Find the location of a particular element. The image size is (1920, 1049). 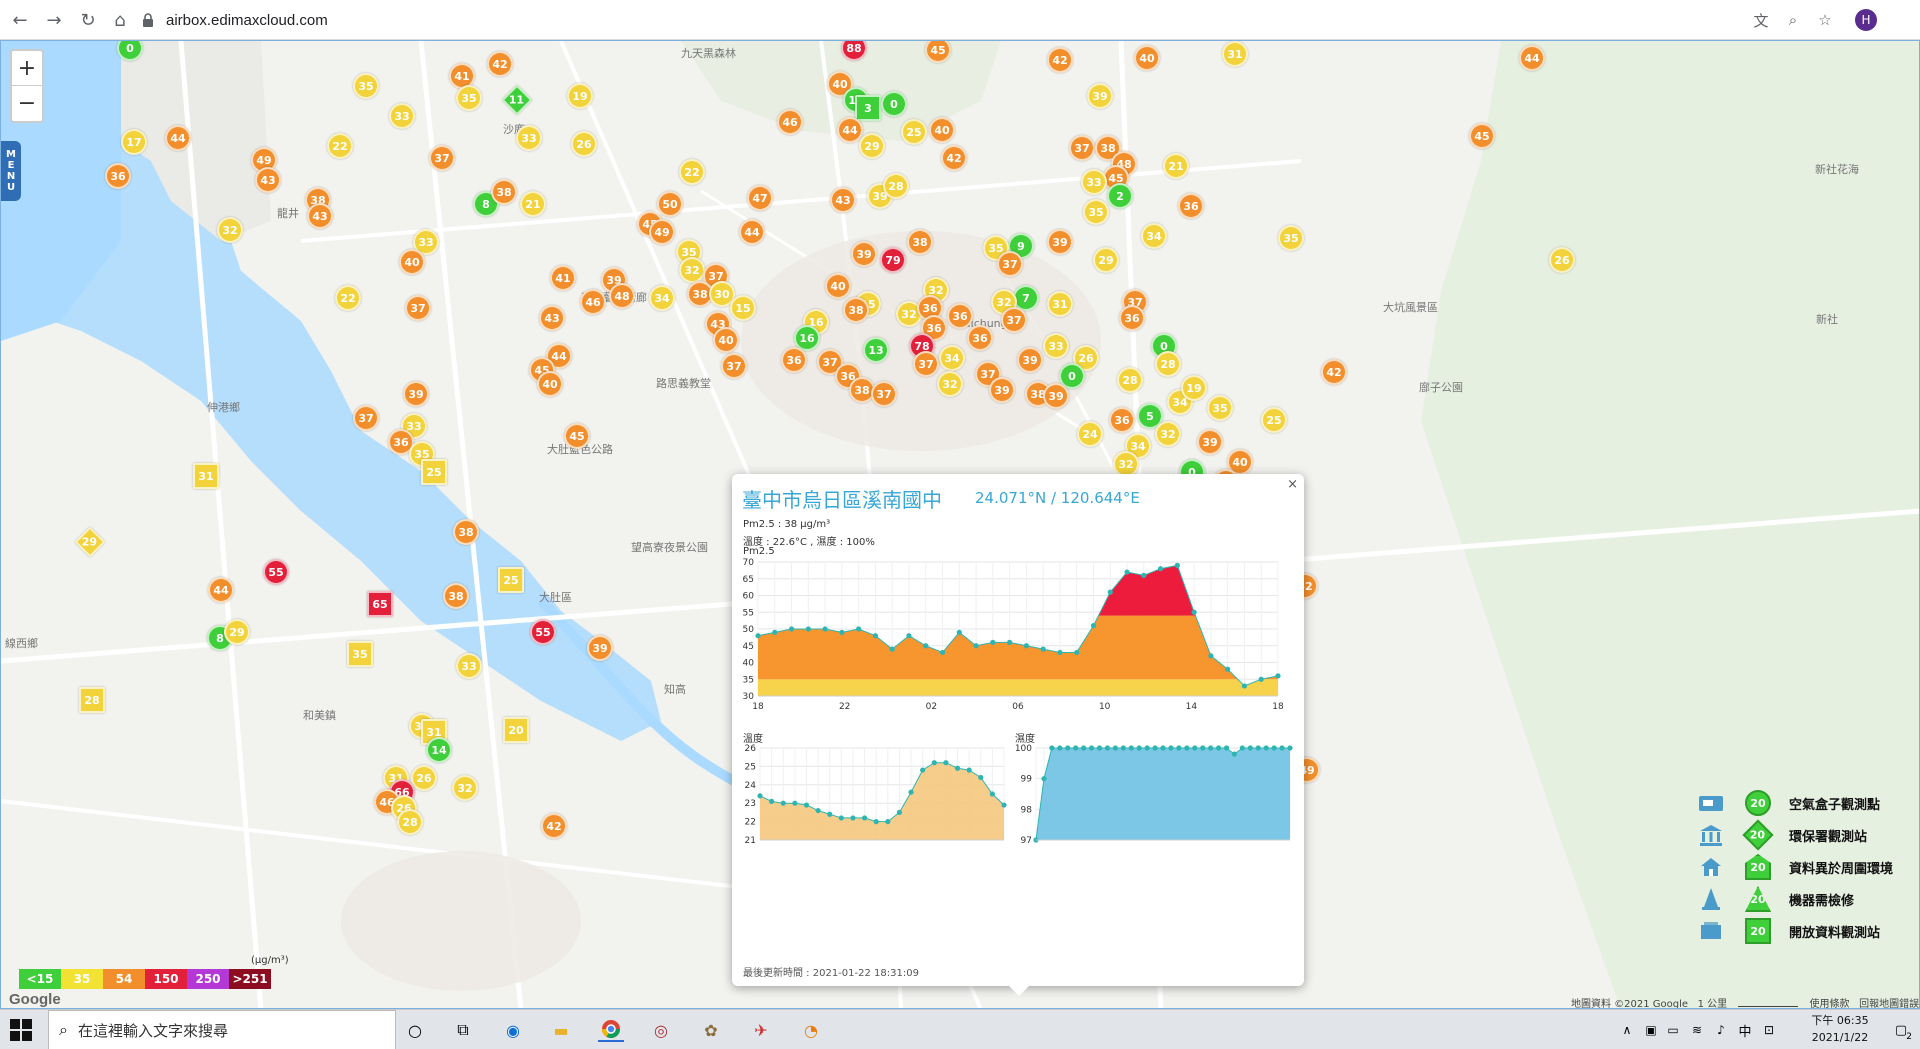

sensor-marker: 65 is located at coordinates (380, 604).